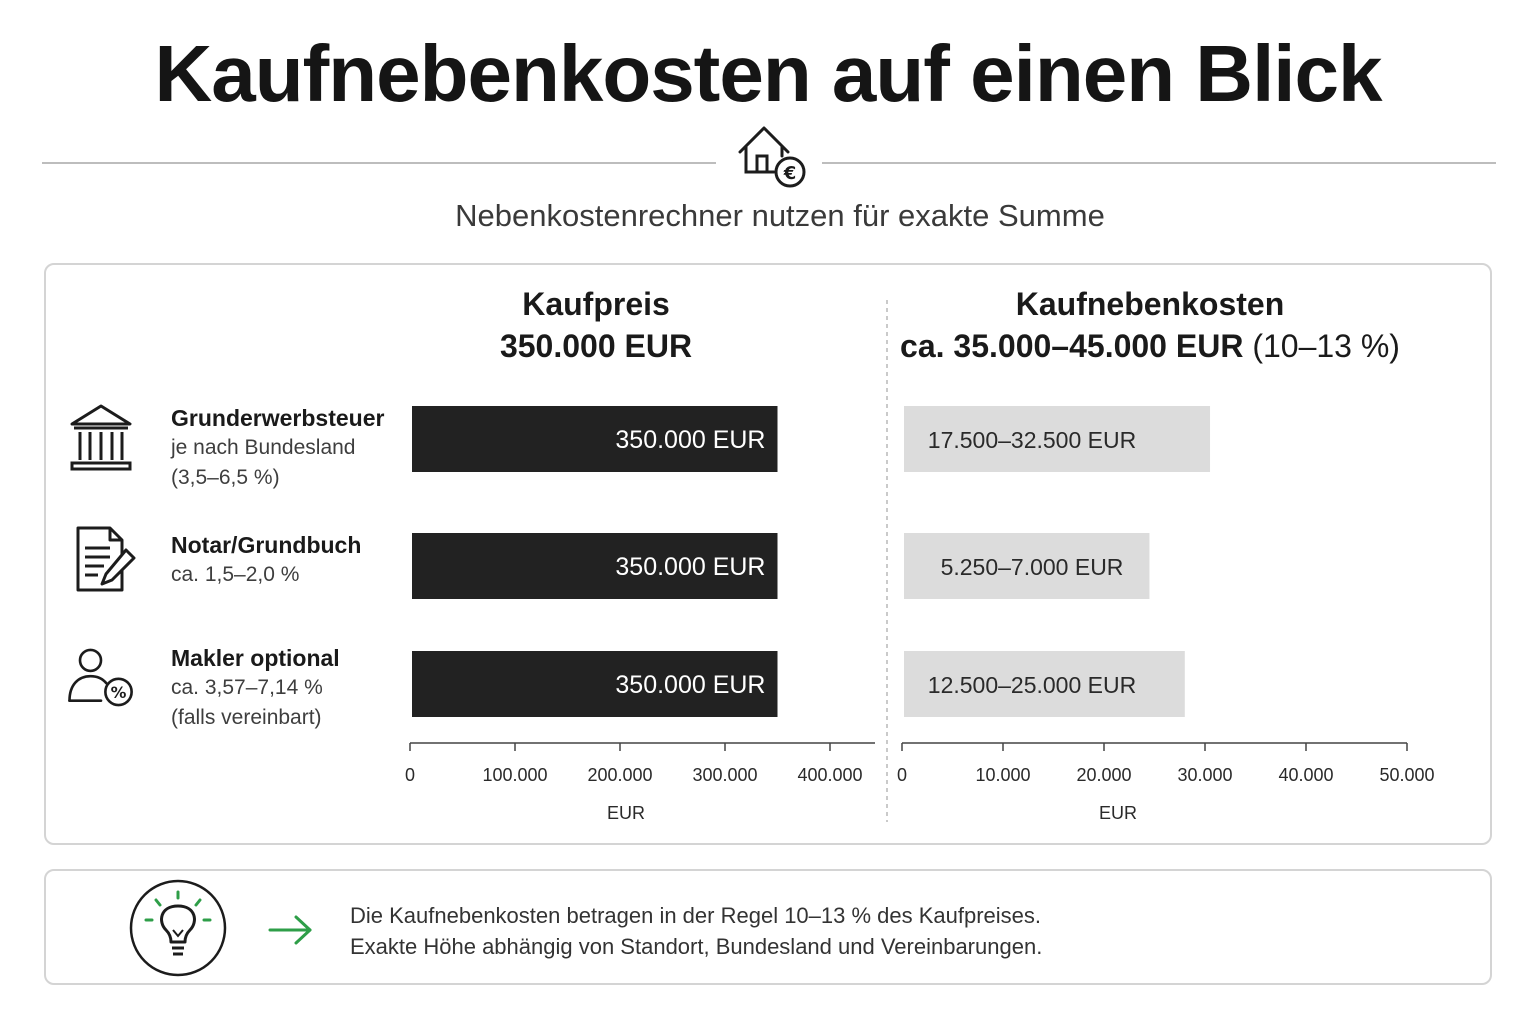 The width and height of the screenshot is (1536, 1024). I want to click on page-title: Kaufnebenkosten auf einen Blick, so click(768, 73).